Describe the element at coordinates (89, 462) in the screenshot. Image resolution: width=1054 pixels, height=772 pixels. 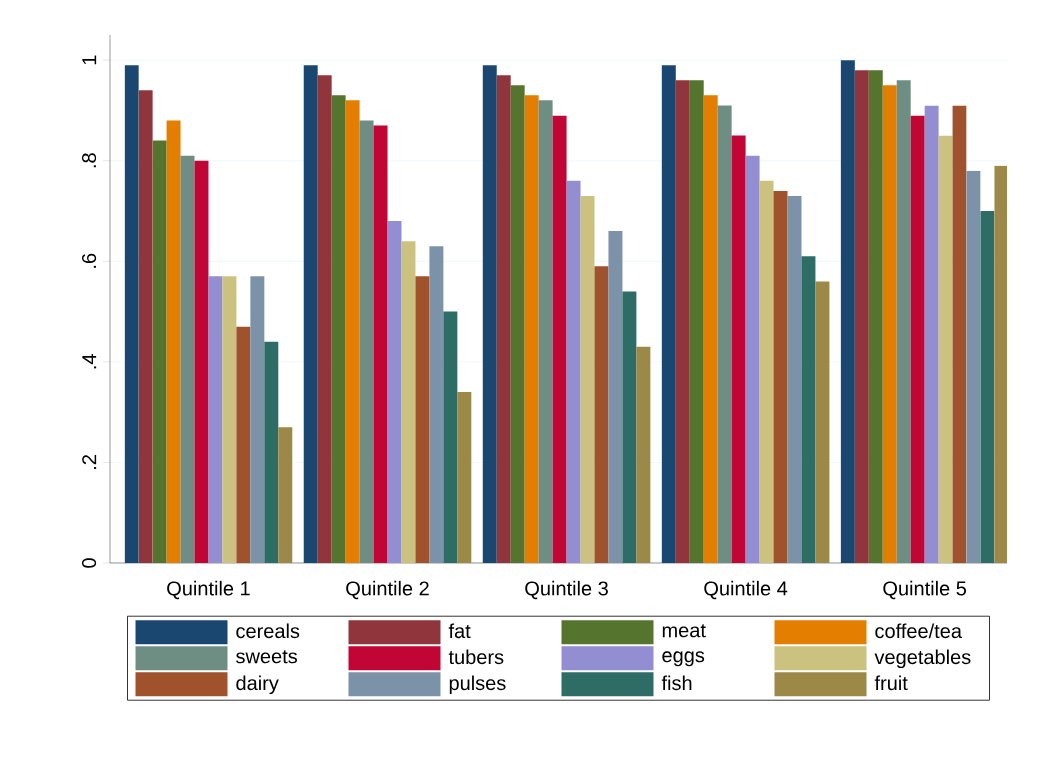
I see `y-tick-label: .2` at that location.